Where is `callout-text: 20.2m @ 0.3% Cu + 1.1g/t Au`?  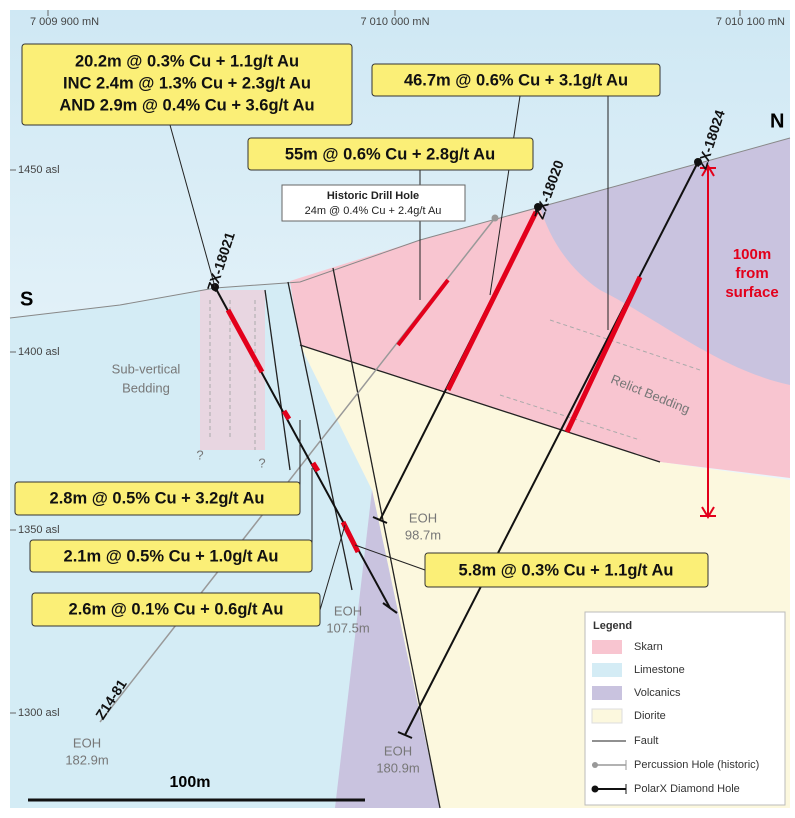
callout-text: 20.2m @ 0.3% Cu + 1.1g/t Au is located at coordinates (187, 61).